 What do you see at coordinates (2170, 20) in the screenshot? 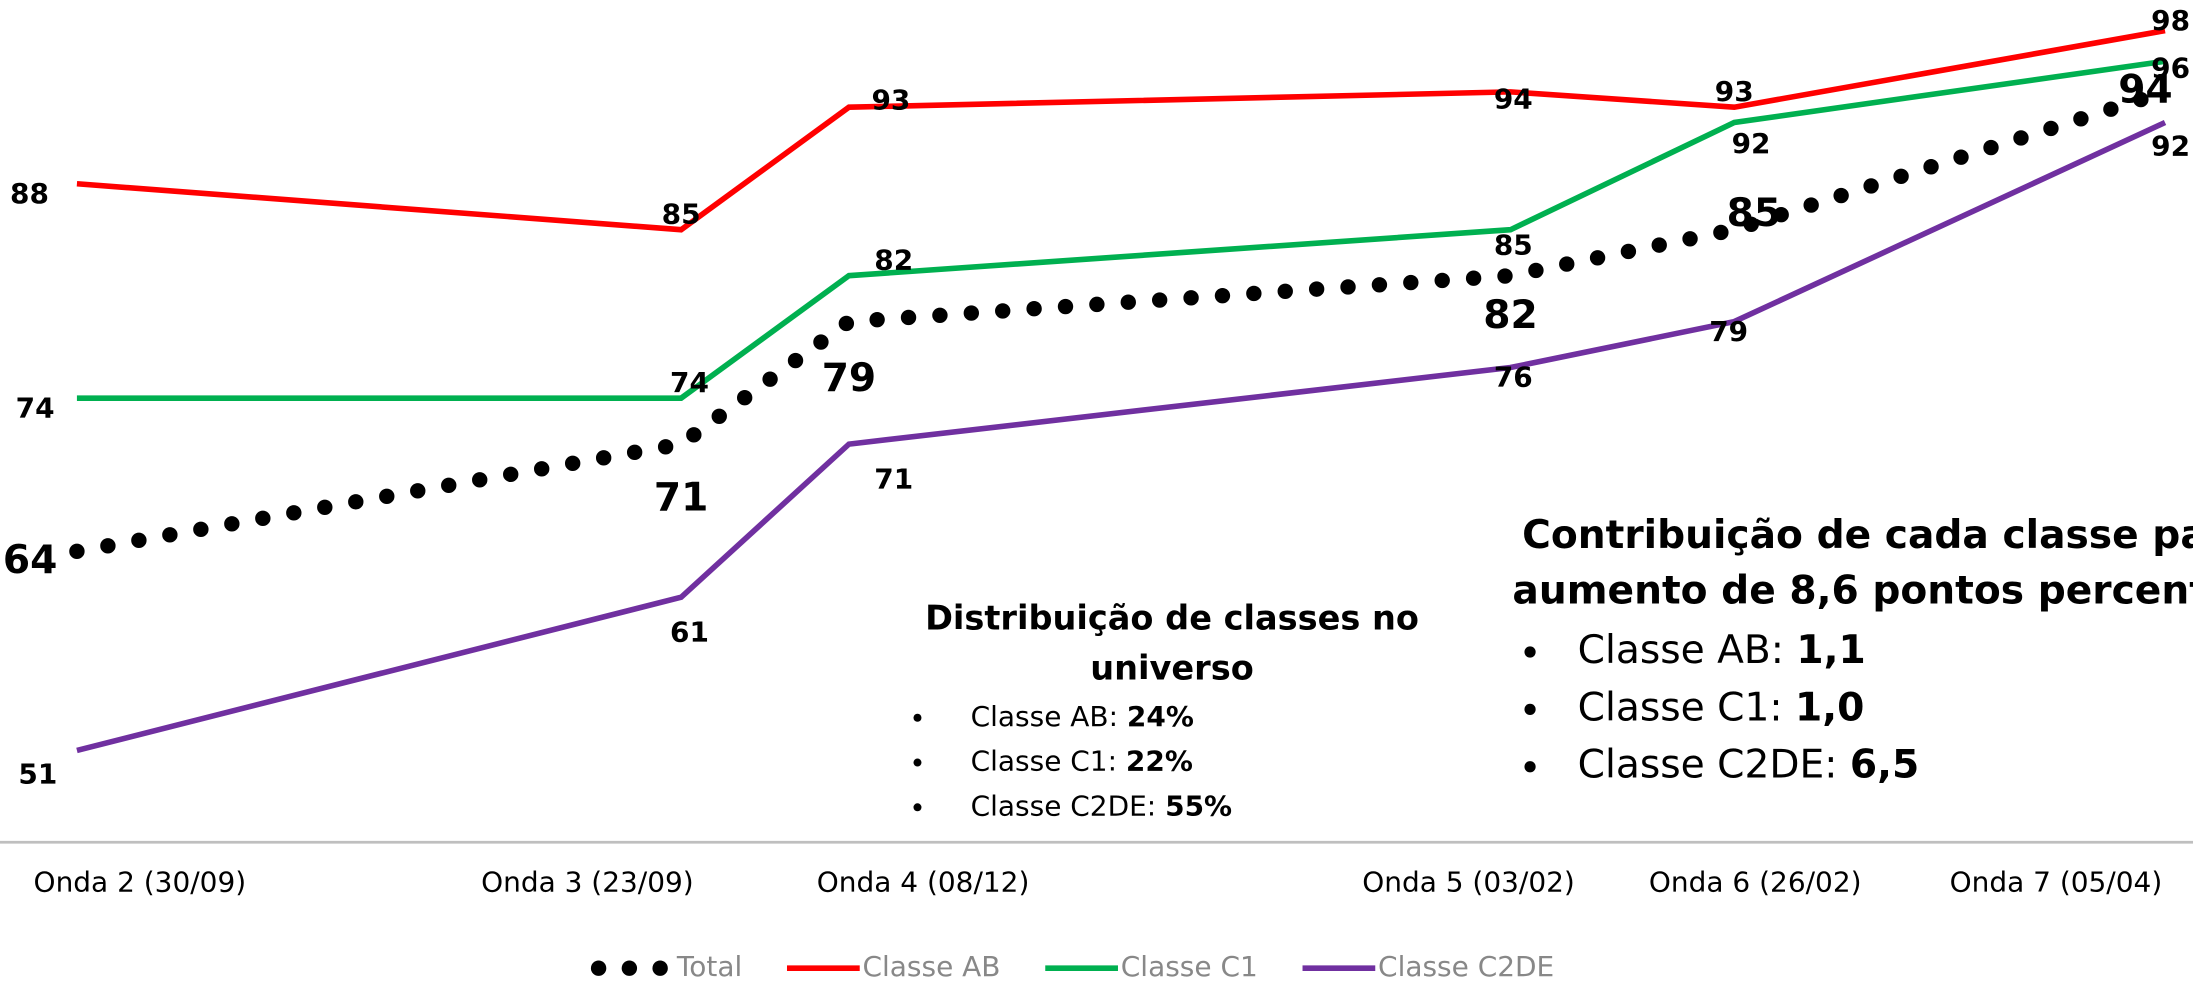
I see `data-label: 98` at bounding box center [2170, 20].